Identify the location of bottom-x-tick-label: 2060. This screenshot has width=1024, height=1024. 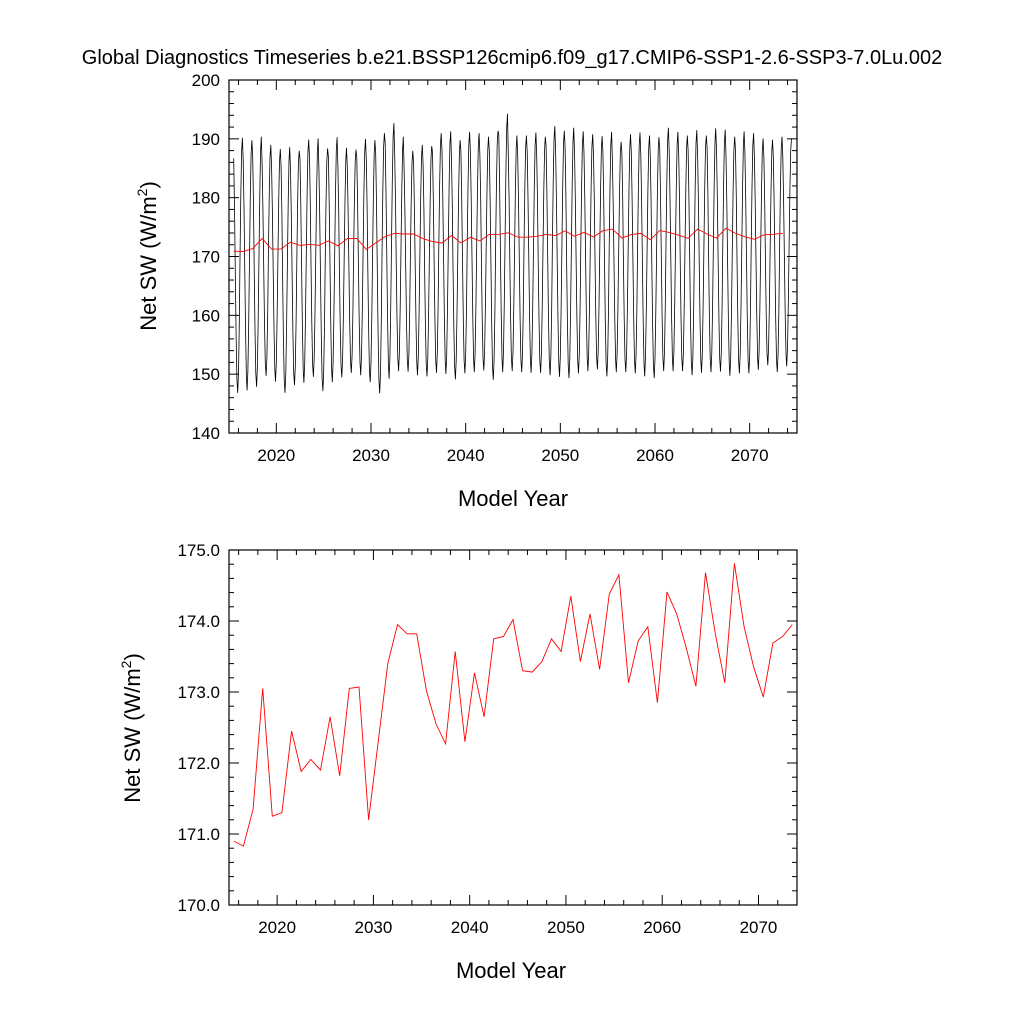
(662, 927).